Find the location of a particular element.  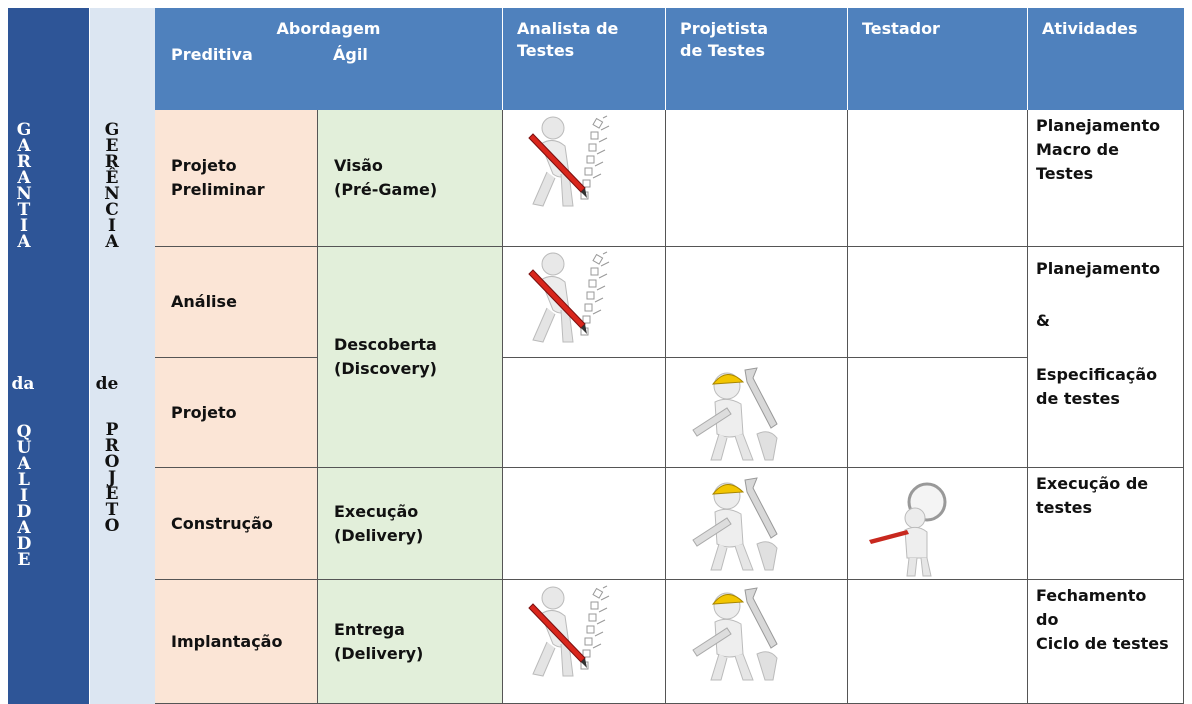

header-cell: Testador is located at coordinates (938, 59).